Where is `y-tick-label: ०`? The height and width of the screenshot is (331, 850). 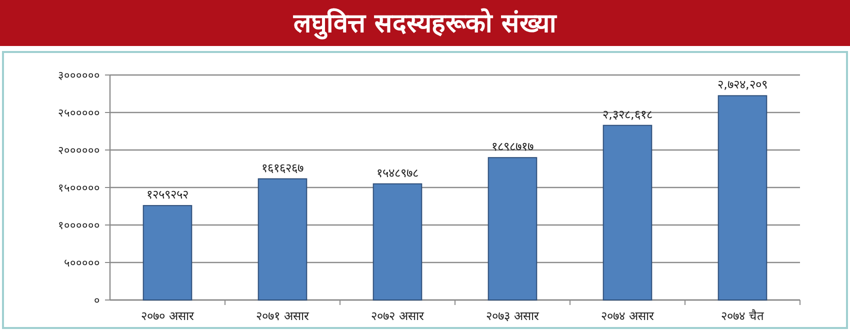 y-tick-label: ० is located at coordinates (97, 300).